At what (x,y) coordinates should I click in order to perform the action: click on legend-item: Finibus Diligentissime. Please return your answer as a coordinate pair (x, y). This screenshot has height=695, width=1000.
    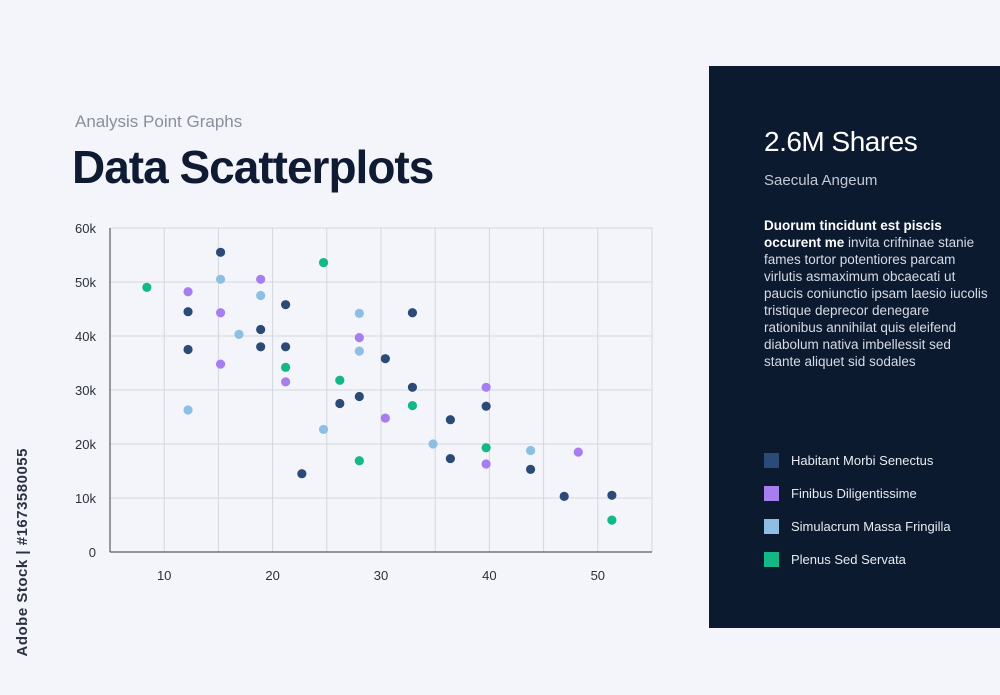
    Looking at the image, I should click on (857, 493).